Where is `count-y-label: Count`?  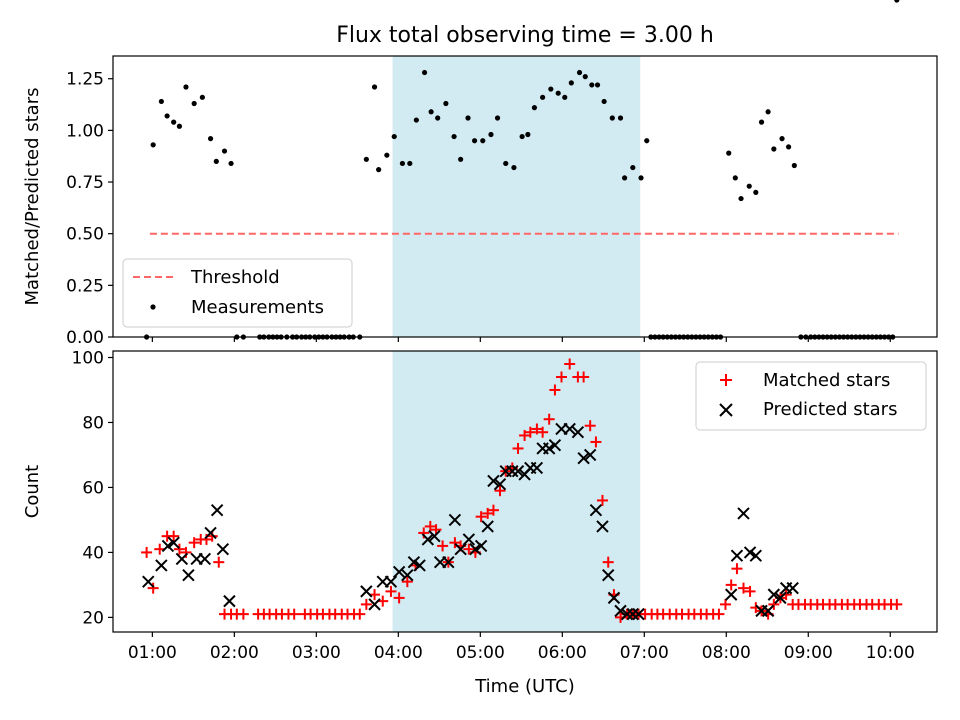 count-y-label: Count is located at coordinates (32, 491).